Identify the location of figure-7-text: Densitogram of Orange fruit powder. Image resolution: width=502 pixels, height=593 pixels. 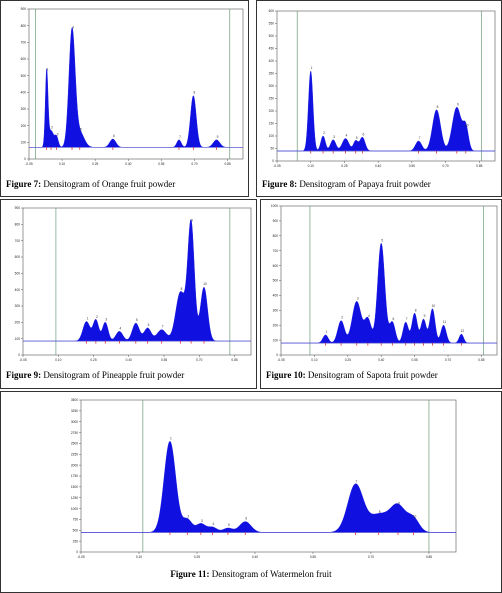
(109, 184).